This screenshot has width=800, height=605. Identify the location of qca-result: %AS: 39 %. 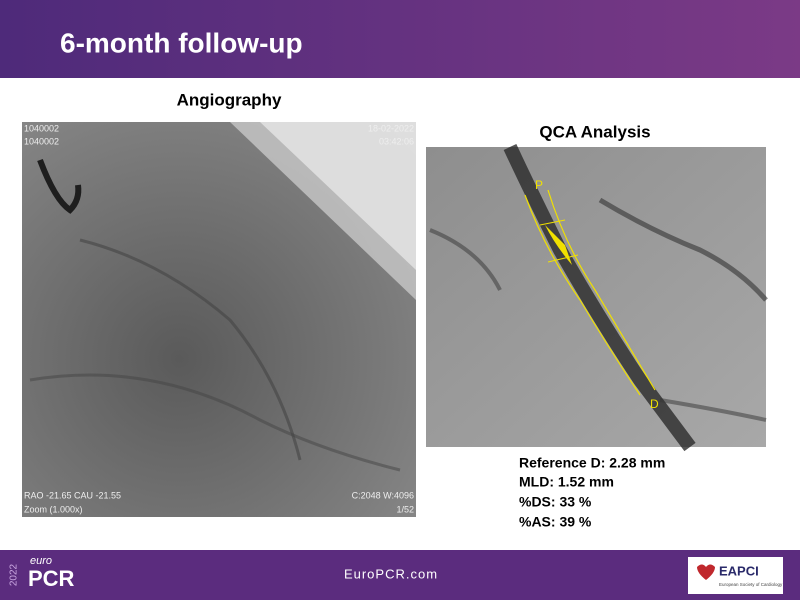
(555, 522).